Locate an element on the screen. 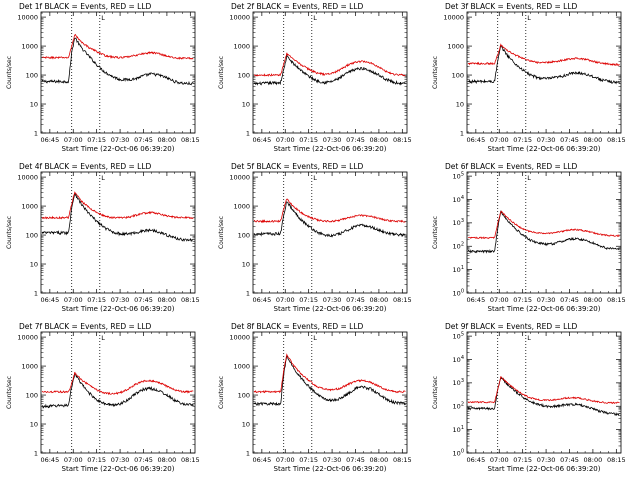  chart-title: Det 9f BLACK = Events, RED = LLD is located at coordinates (511, 326).